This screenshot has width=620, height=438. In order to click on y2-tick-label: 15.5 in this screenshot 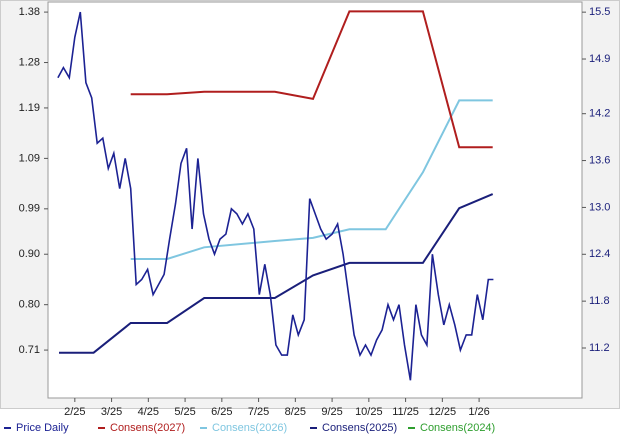, I will do `click(599, 12)`.